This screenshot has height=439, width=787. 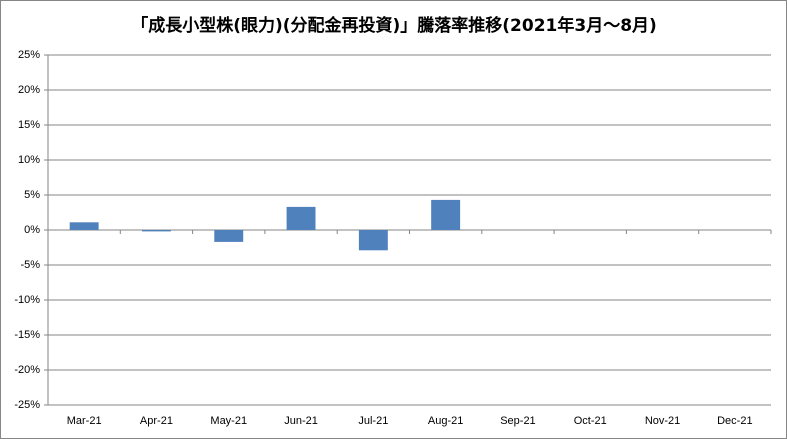 I want to click on y-tick-label: -15%, so click(x=27, y=335).